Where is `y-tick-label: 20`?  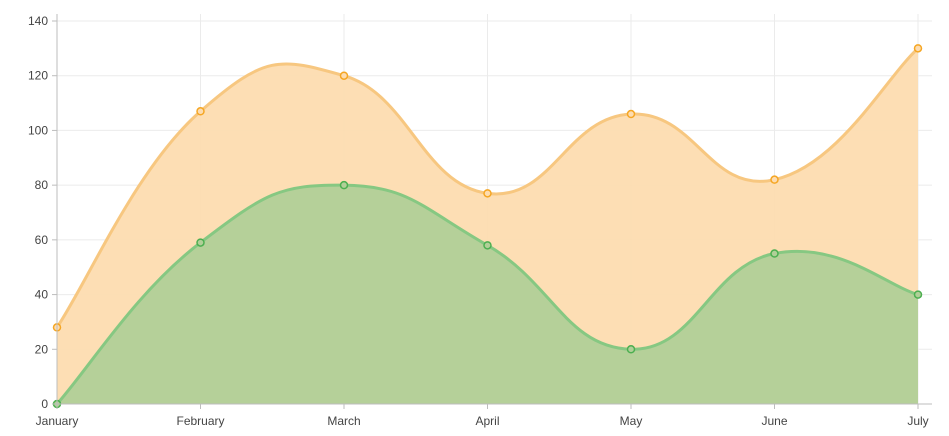 y-tick-label: 20 is located at coordinates (42, 349).